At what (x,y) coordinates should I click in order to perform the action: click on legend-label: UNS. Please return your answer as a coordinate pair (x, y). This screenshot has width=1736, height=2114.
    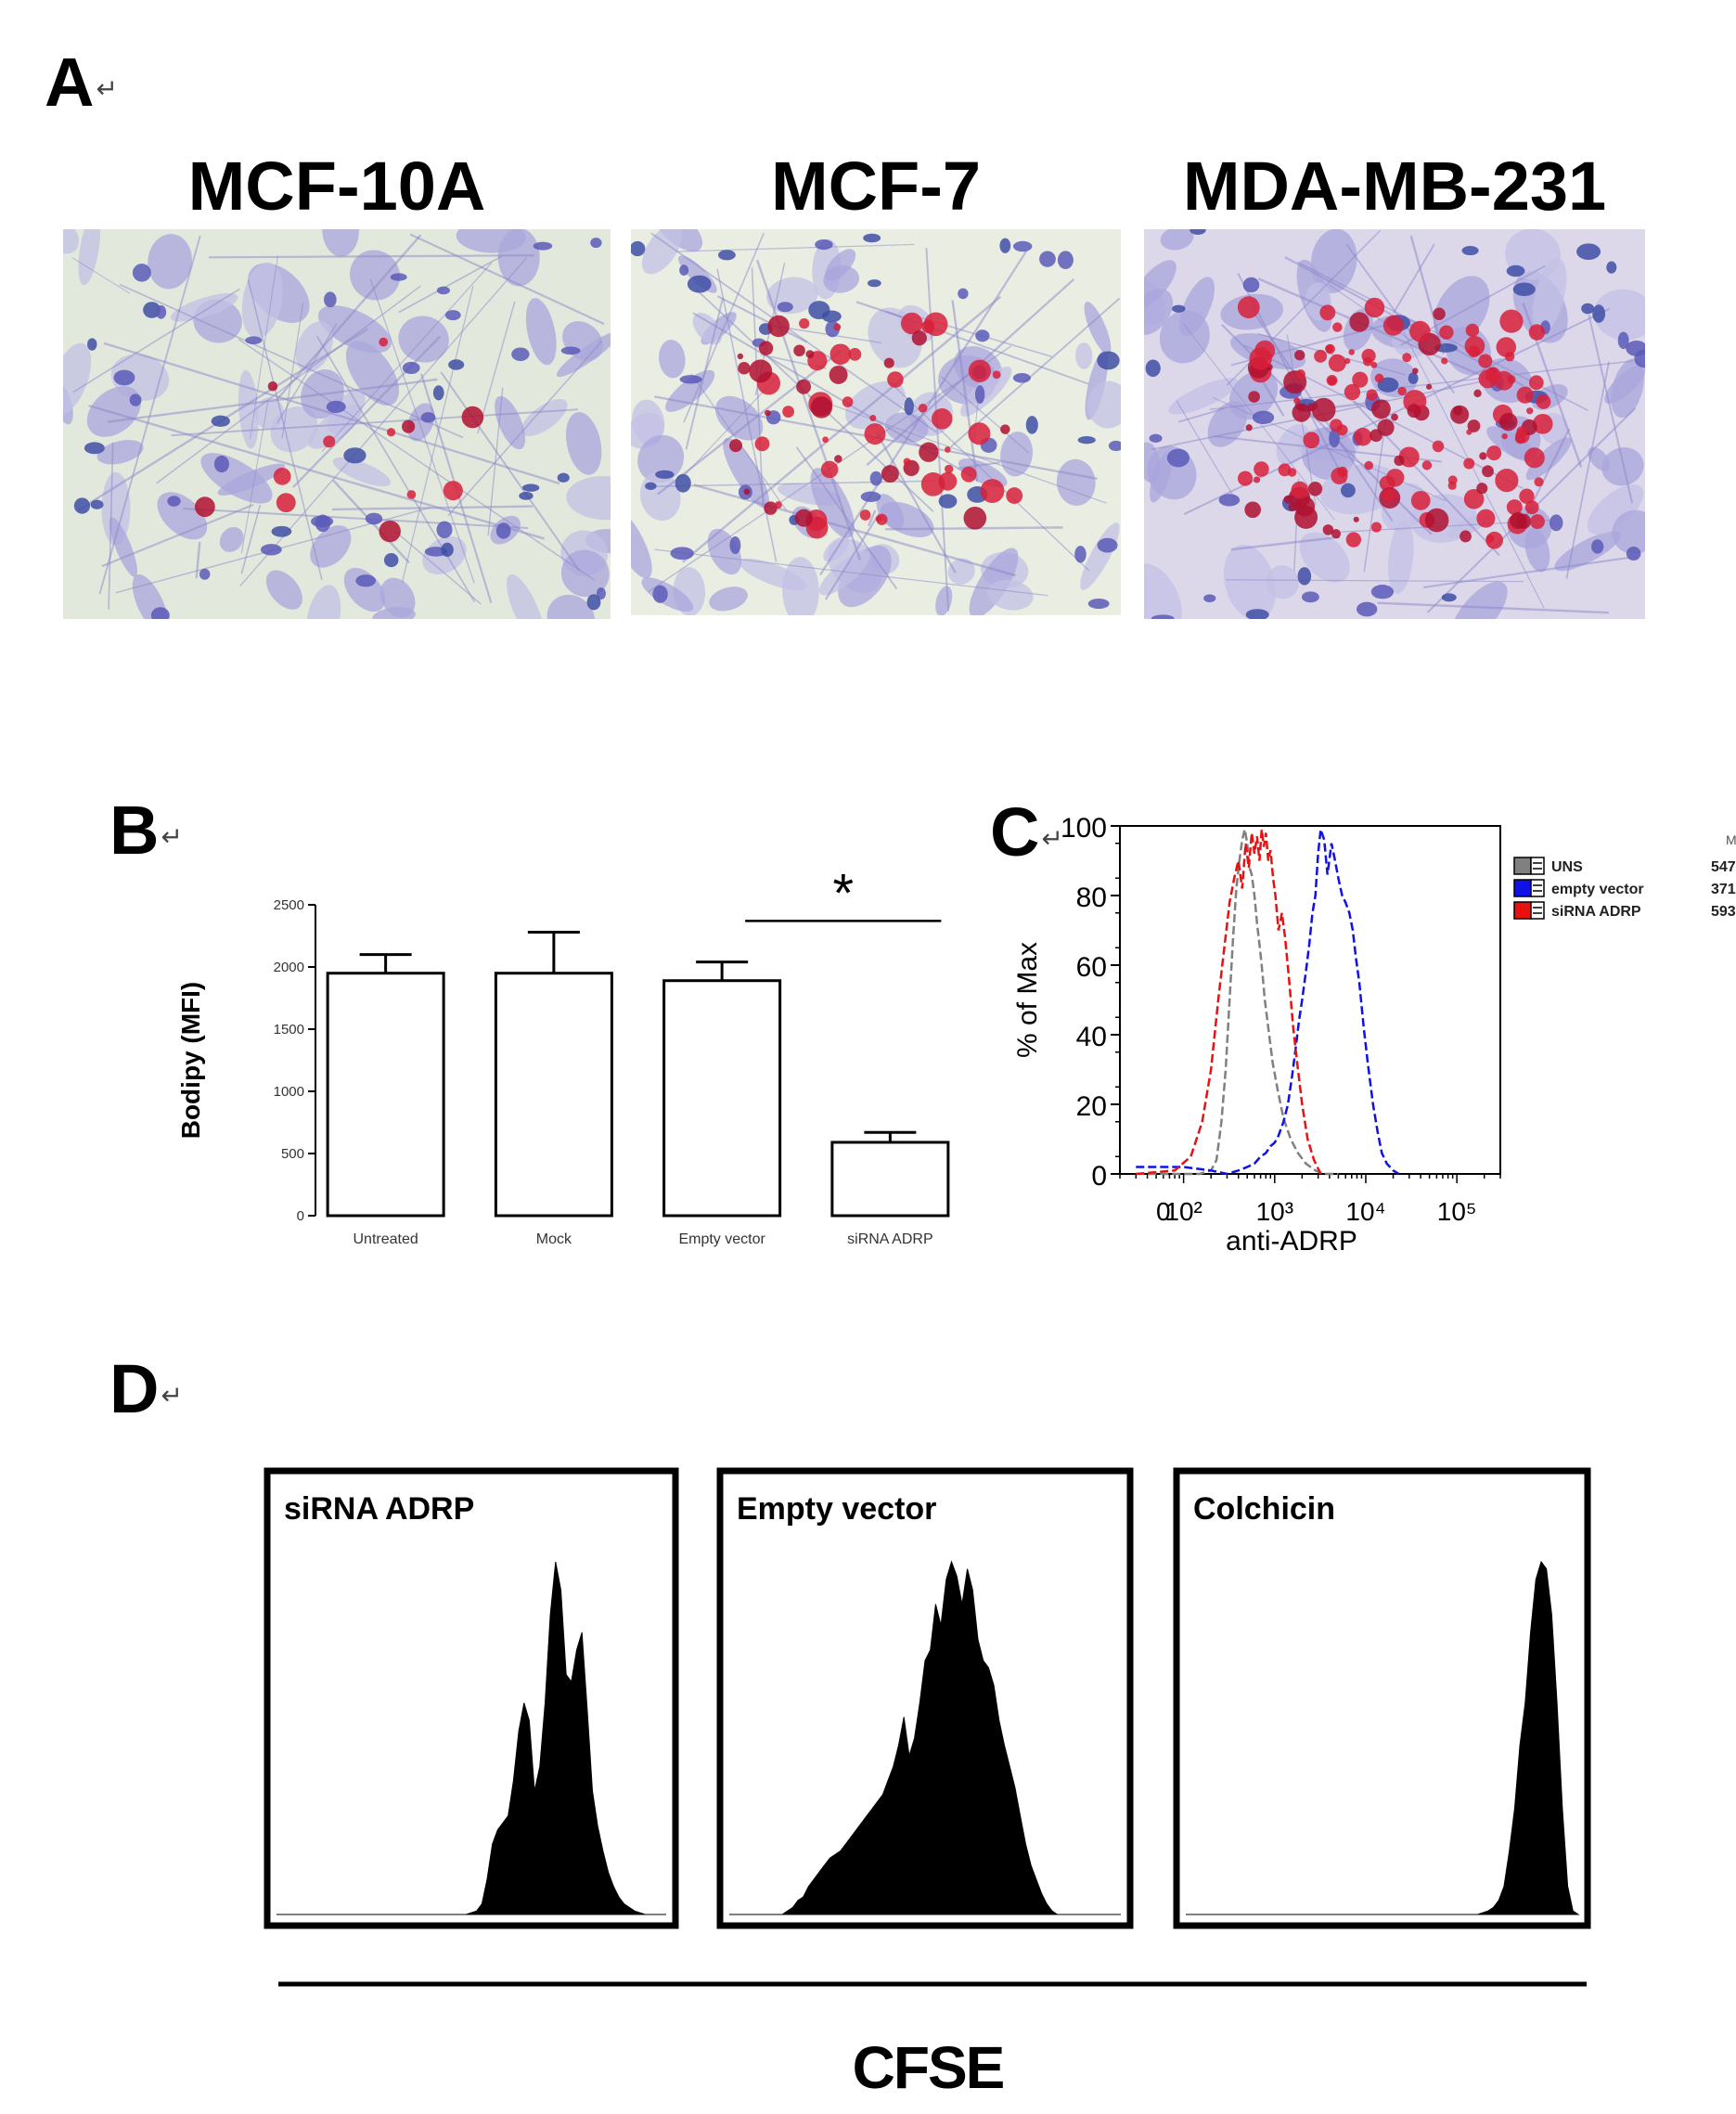
    Looking at the image, I should click on (1567, 867).